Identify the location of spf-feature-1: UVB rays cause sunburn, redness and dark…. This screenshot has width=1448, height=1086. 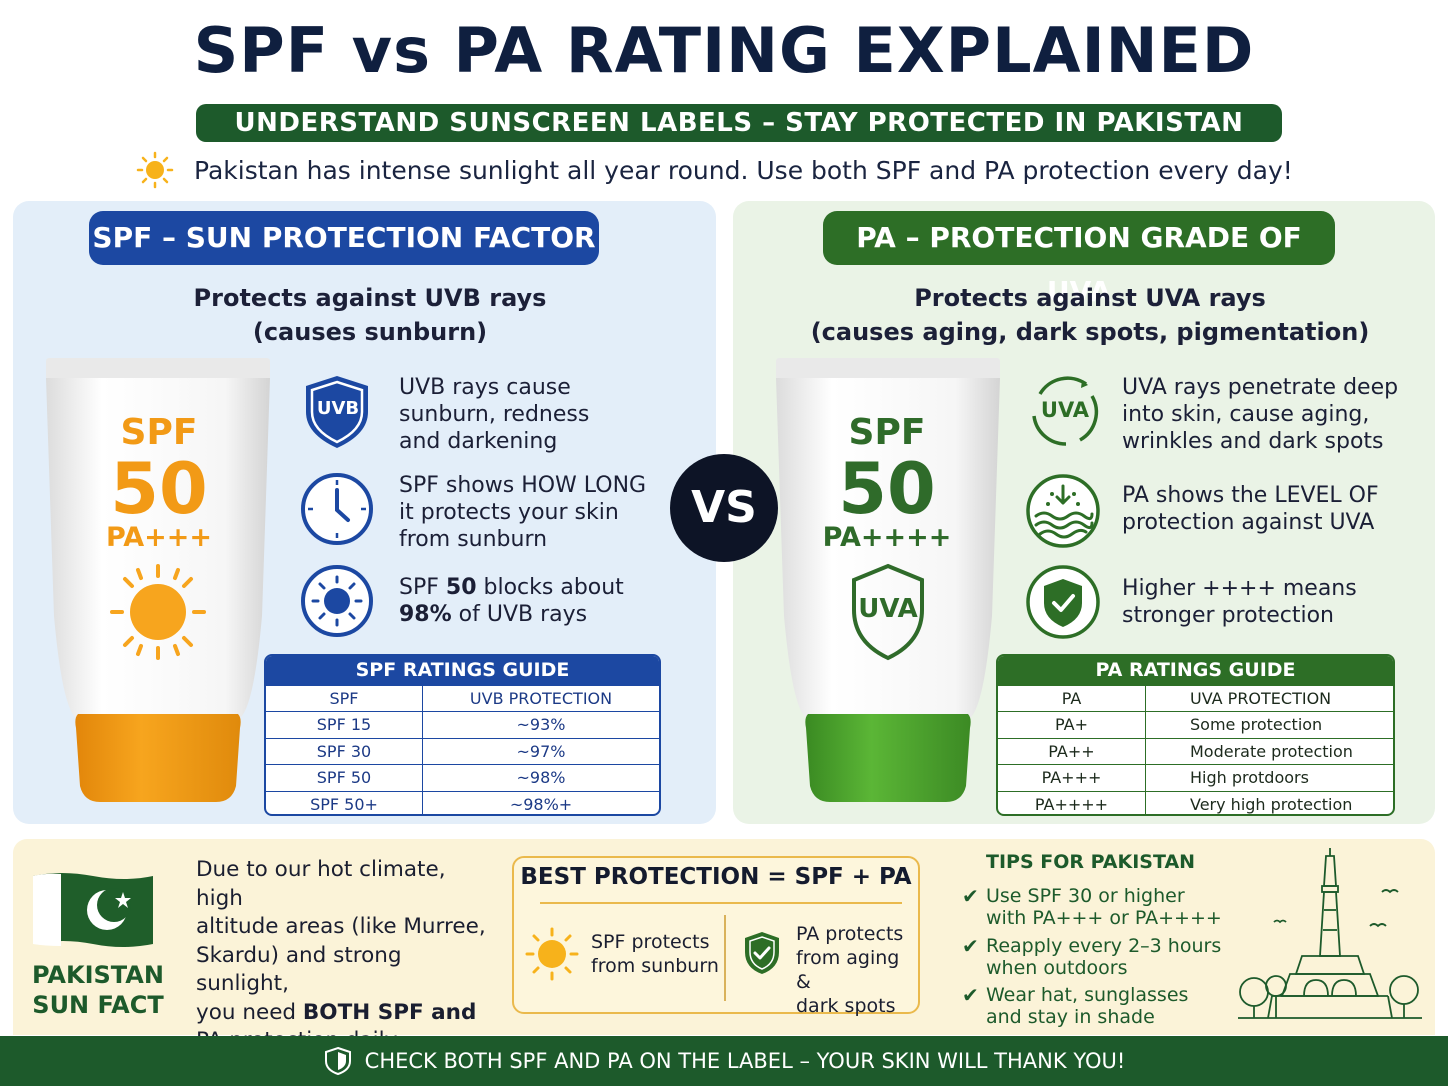
(529, 414).